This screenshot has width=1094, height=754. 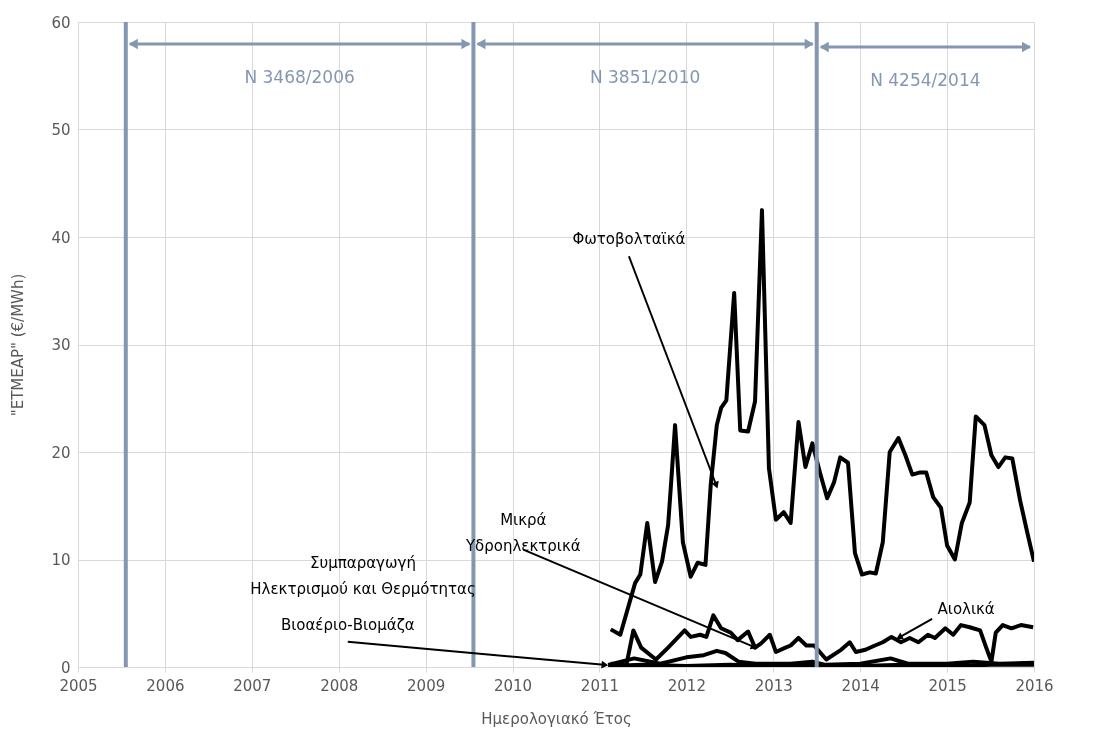 What do you see at coordinates (61, 452) in the screenshot?
I see `y-tick-label: 20` at bounding box center [61, 452].